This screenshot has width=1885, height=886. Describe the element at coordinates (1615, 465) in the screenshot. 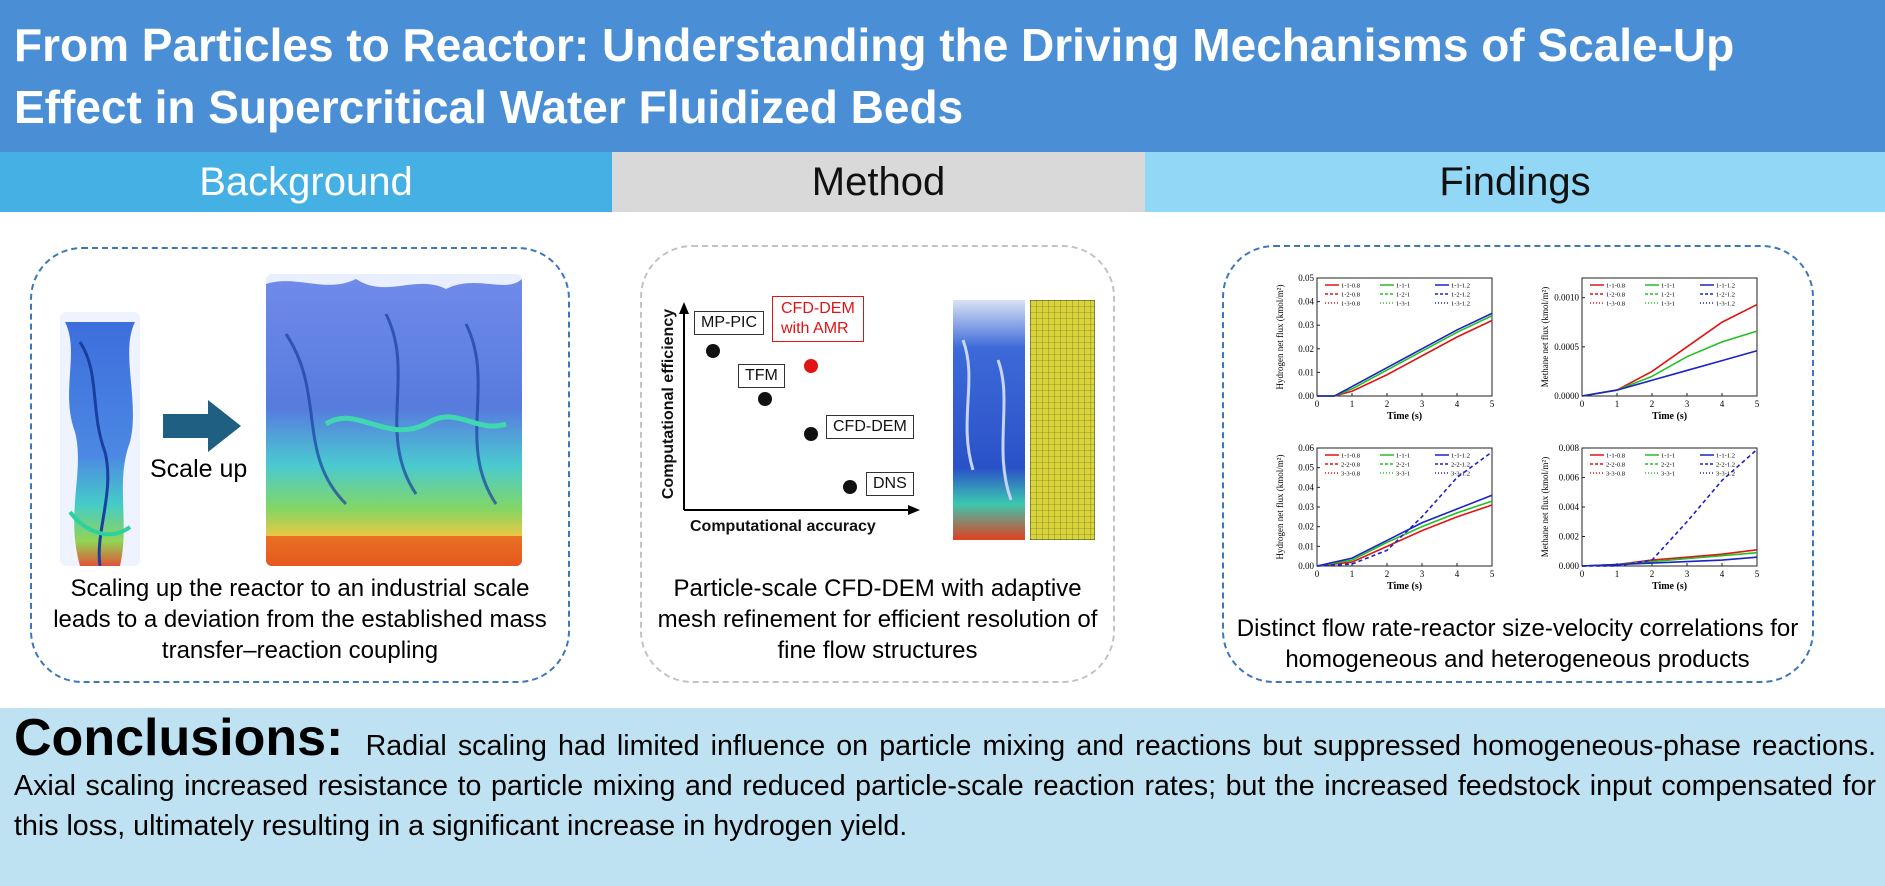

I see `legend-label: 2-2-0.8` at that location.